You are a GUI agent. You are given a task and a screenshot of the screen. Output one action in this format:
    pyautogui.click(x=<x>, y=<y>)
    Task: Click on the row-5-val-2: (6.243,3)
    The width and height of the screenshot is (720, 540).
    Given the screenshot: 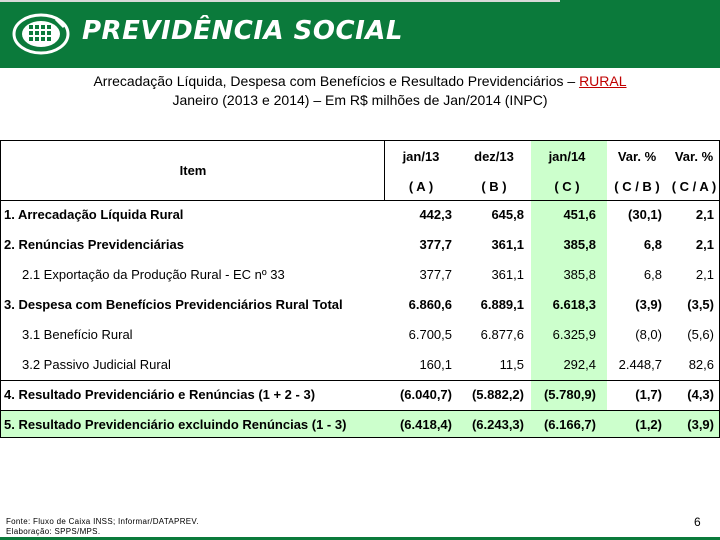 What is the action you would take?
    pyautogui.click(x=497, y=424)
    